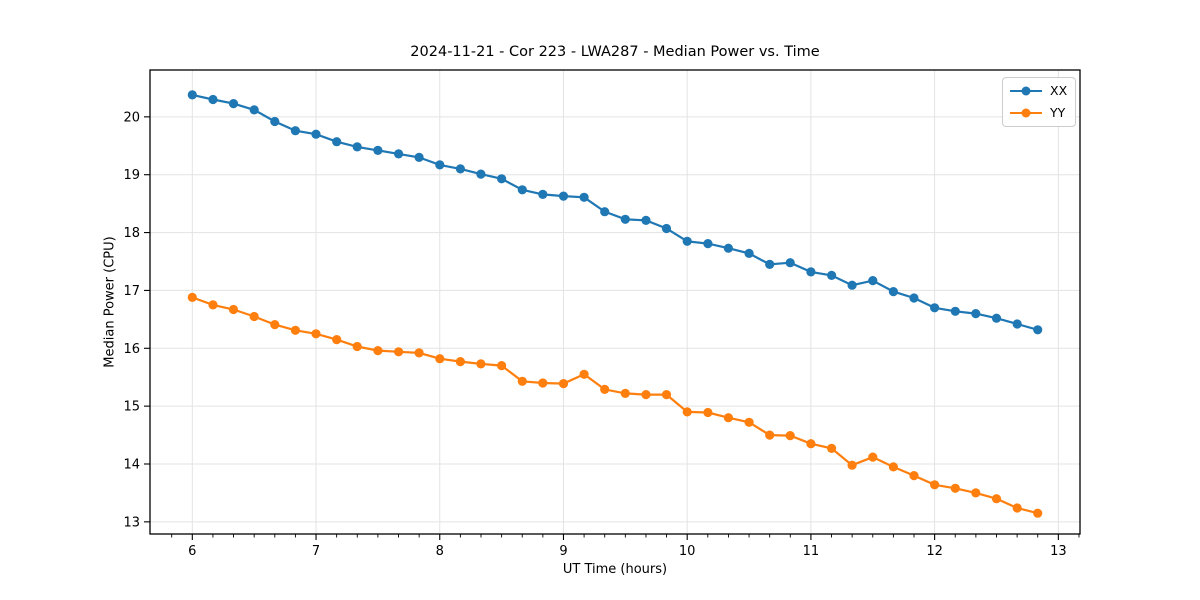  What do you see at coordinates (1058, 551) in the screenshot?
I see `x-tick-label: 13` at bounding box center [1058, 551].